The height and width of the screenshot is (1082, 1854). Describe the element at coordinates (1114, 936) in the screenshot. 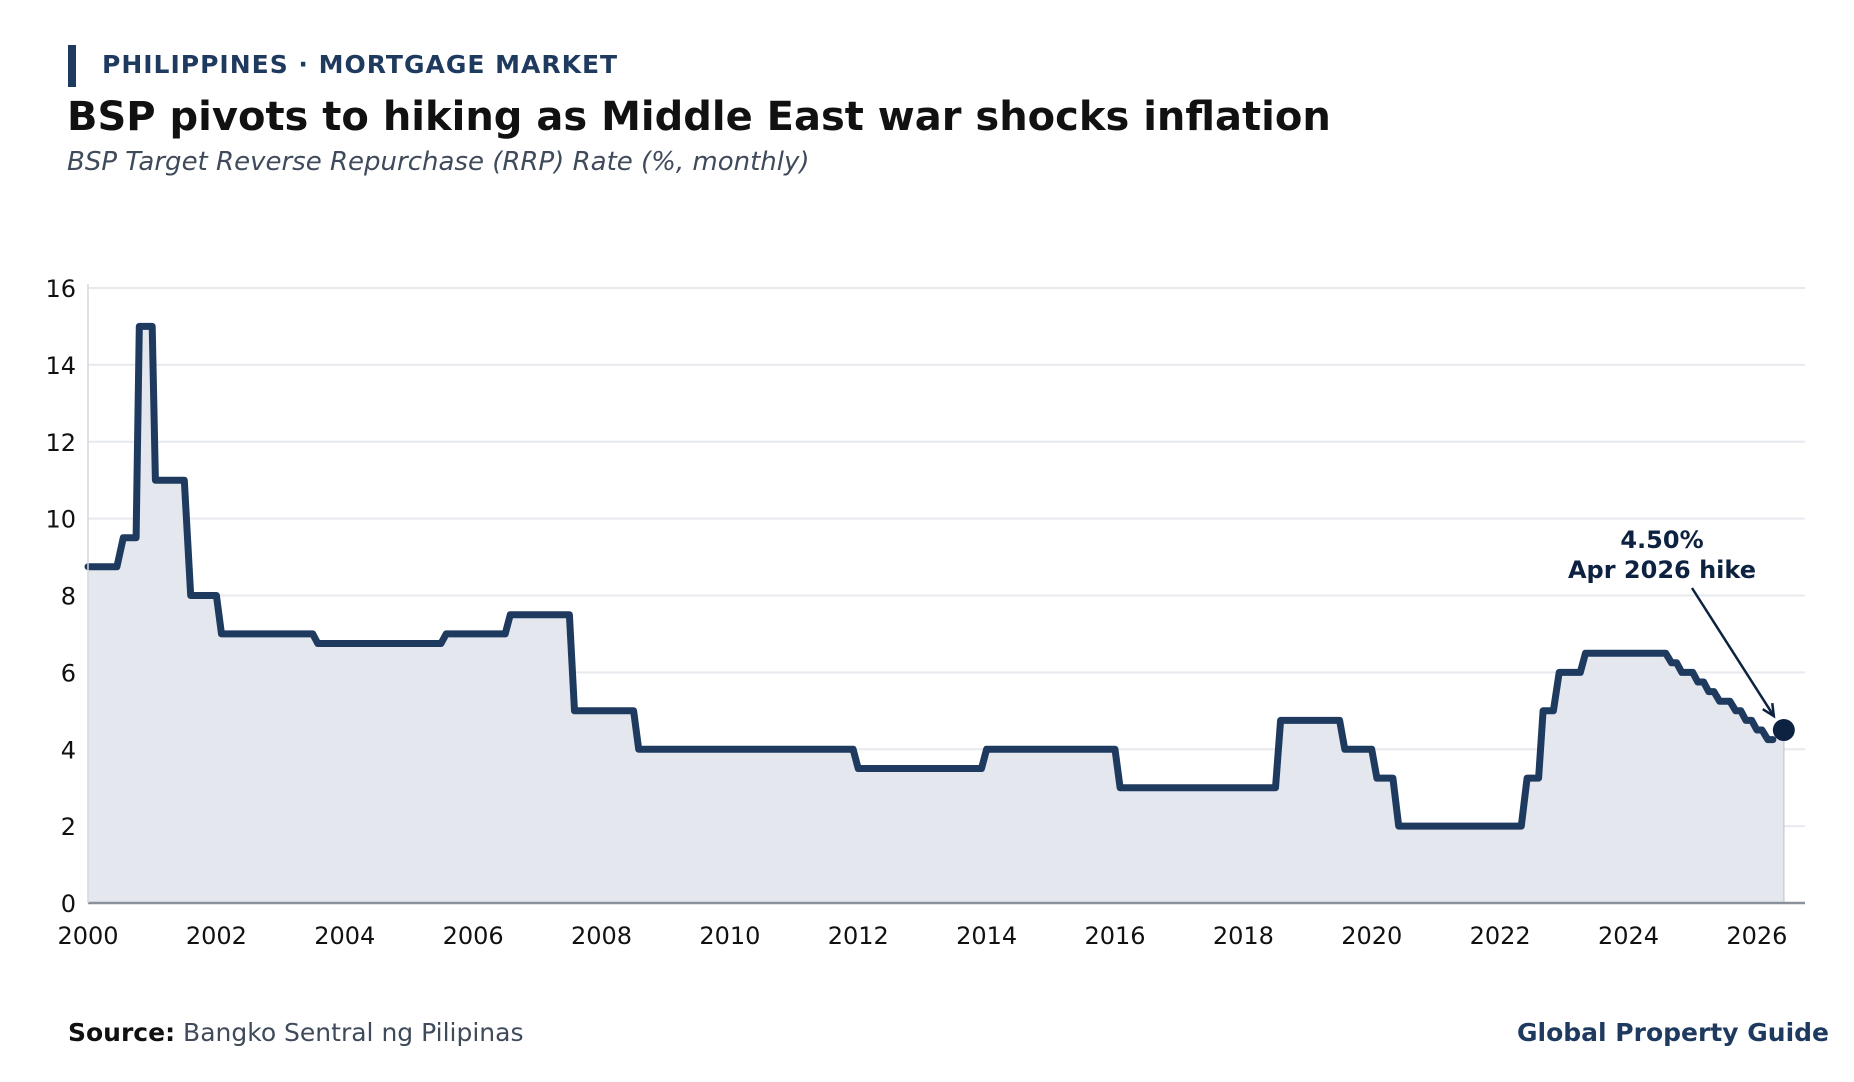

I see `x-tick-label: 2016` at that location.